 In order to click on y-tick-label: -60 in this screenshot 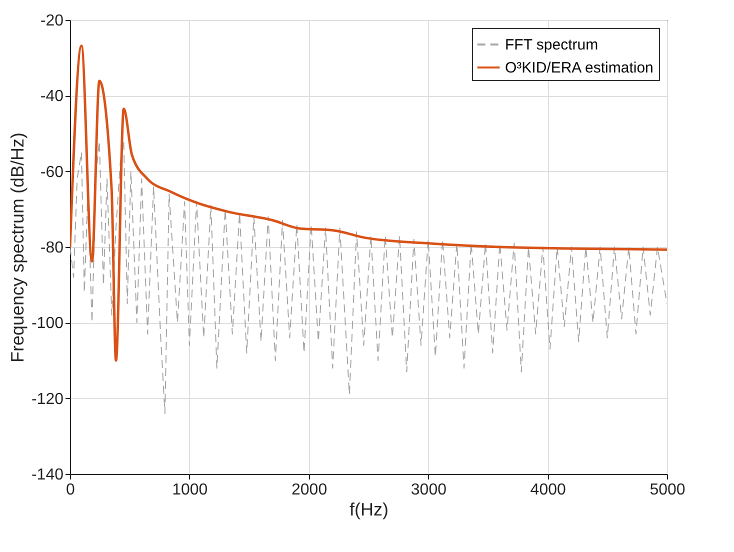, I will do `click(52, 172)`.